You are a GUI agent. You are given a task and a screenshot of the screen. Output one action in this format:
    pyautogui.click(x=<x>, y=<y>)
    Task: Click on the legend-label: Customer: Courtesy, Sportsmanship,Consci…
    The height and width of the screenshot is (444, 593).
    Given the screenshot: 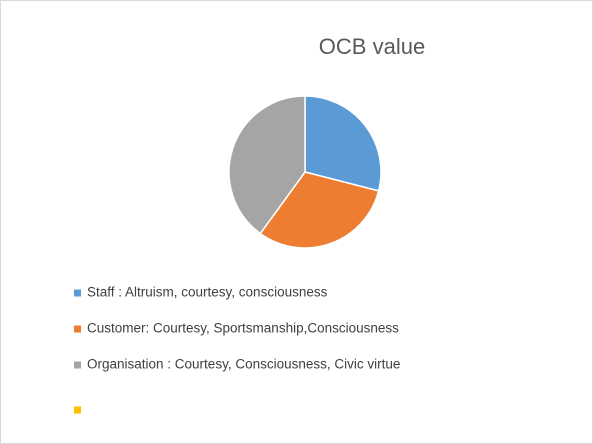 What is the action you would take?
    pyautogui.click(x=243, y=328)
    